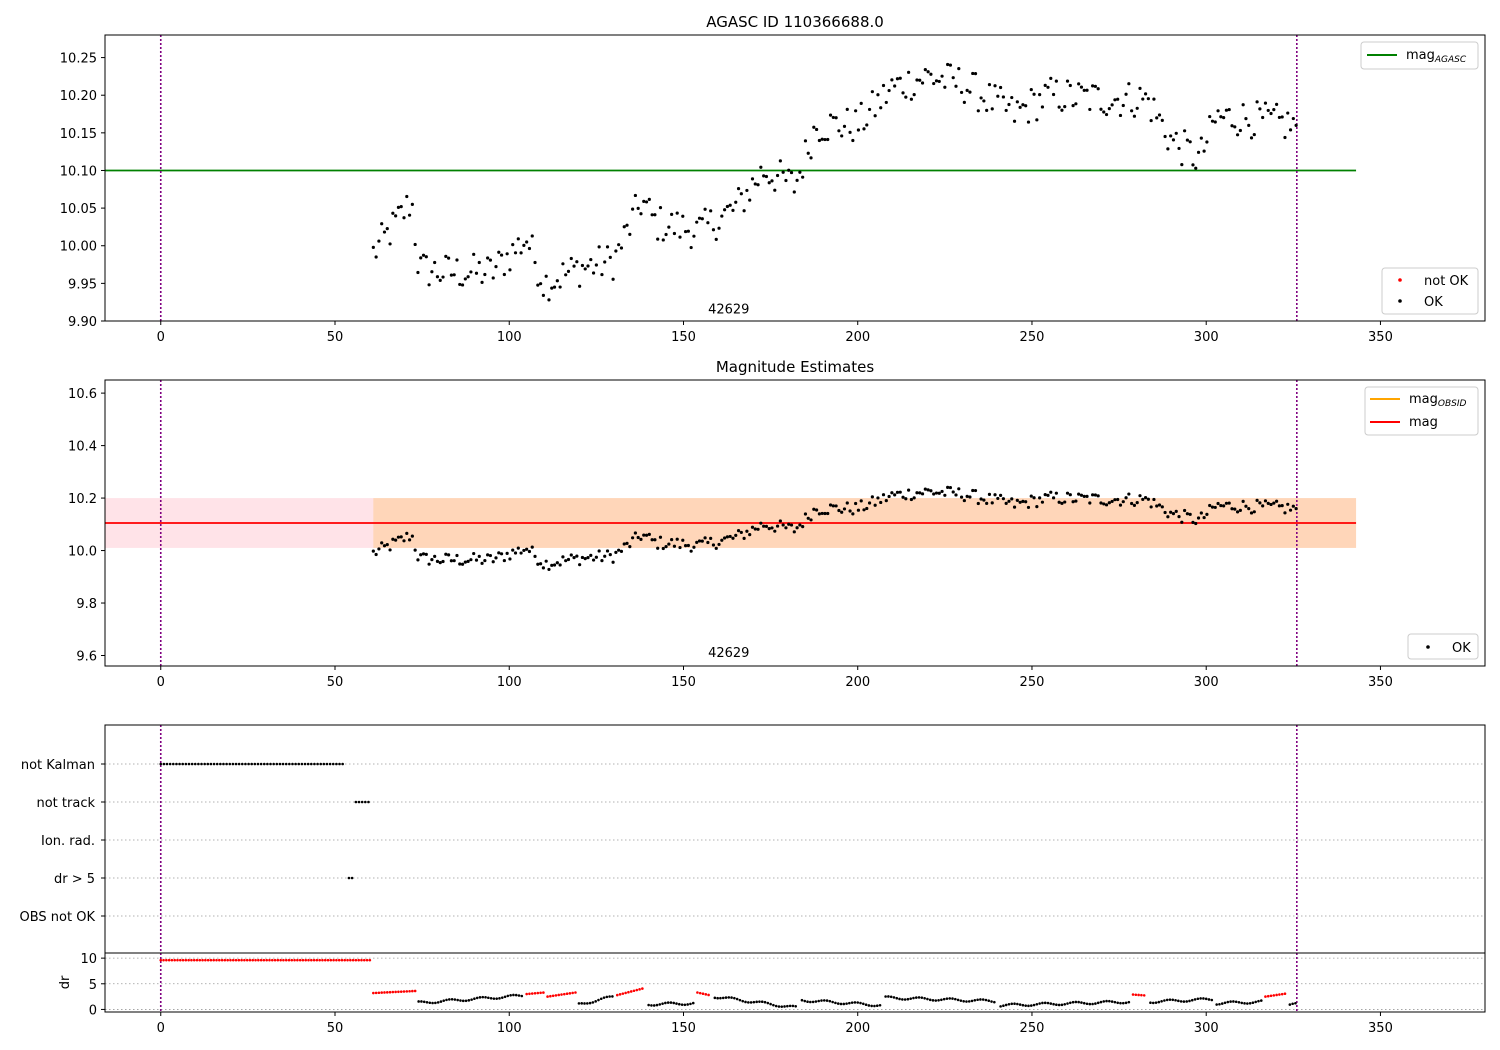 The height and width of the screenshot is (1050, 1500). I want to click on legend-label: OK, so click(1433, 302).